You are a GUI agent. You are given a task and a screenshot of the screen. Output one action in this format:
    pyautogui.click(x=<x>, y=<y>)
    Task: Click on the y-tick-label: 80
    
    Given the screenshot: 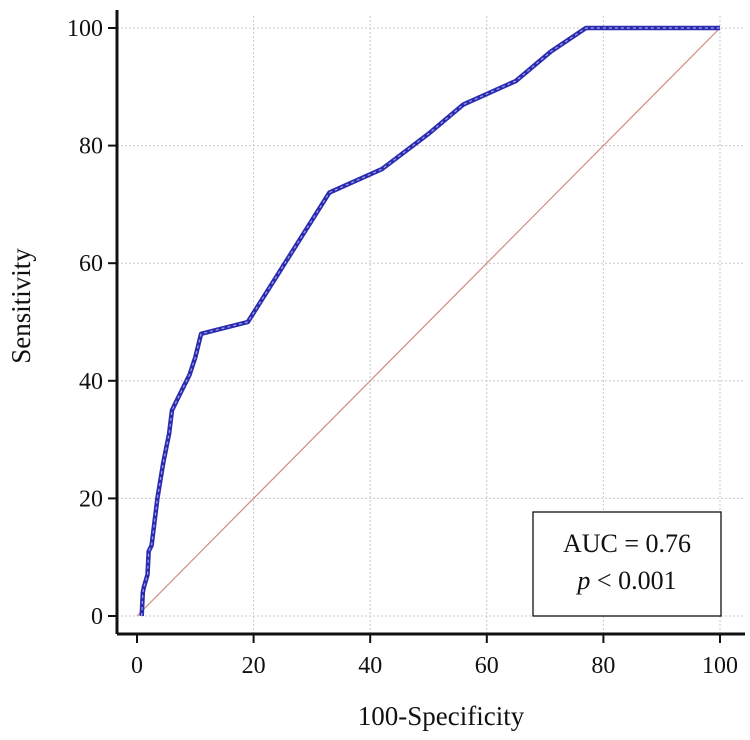 What is the action you would take?
    pyautogui.click(x=91, y=147)
    